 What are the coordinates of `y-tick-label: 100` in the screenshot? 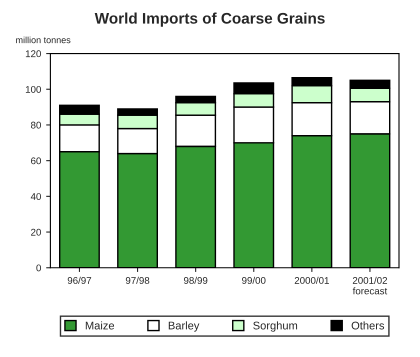 It's located at (33, 89).